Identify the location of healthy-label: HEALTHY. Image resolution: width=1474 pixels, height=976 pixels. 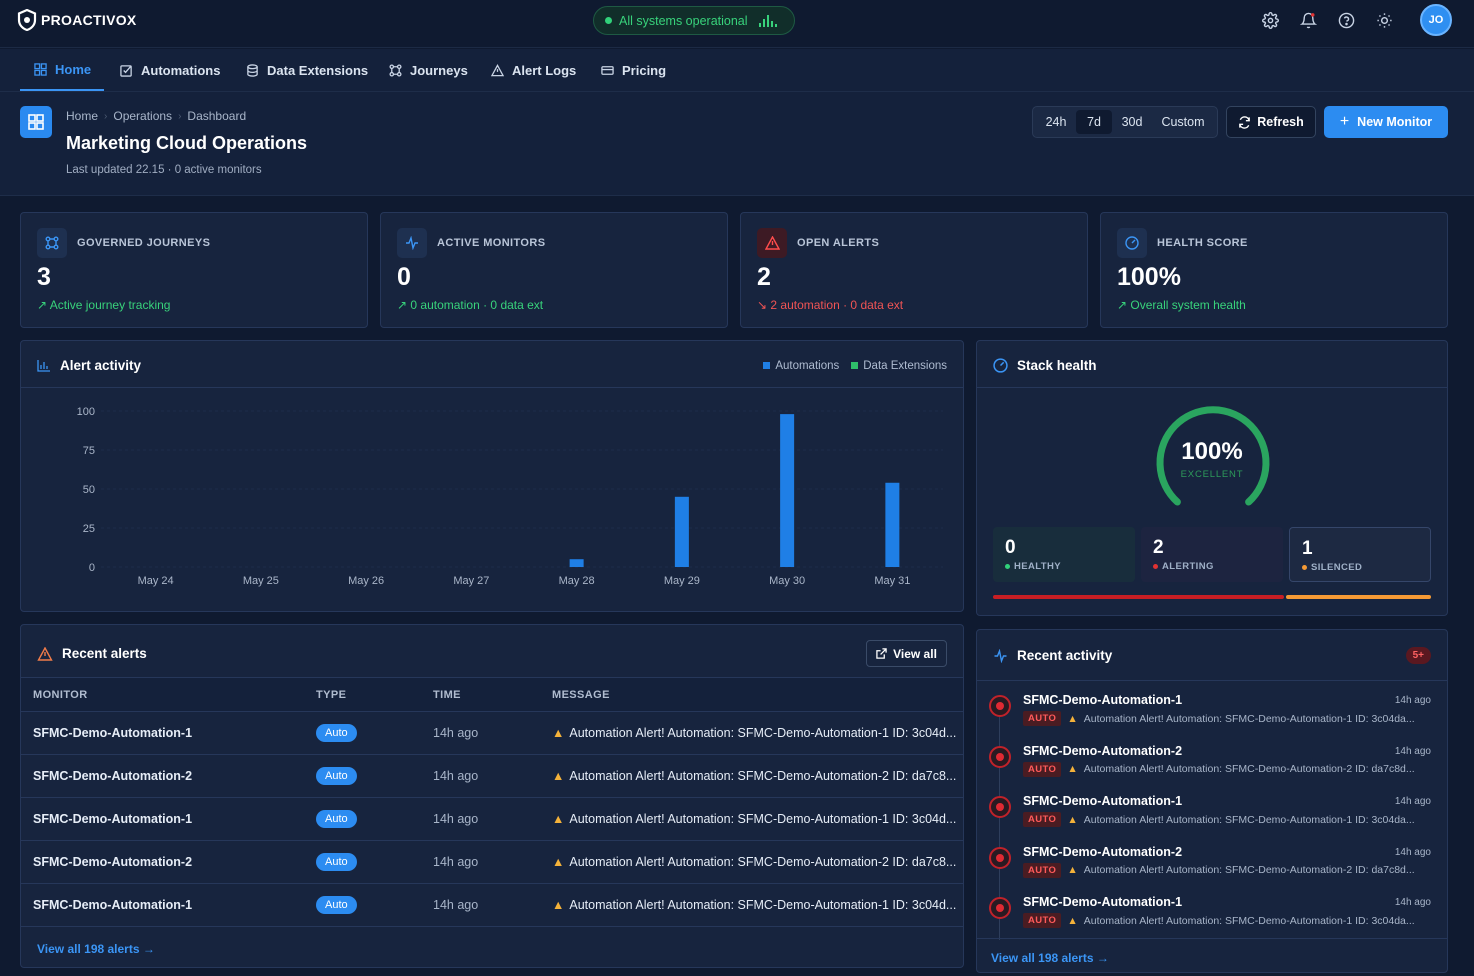
(1064, 566).